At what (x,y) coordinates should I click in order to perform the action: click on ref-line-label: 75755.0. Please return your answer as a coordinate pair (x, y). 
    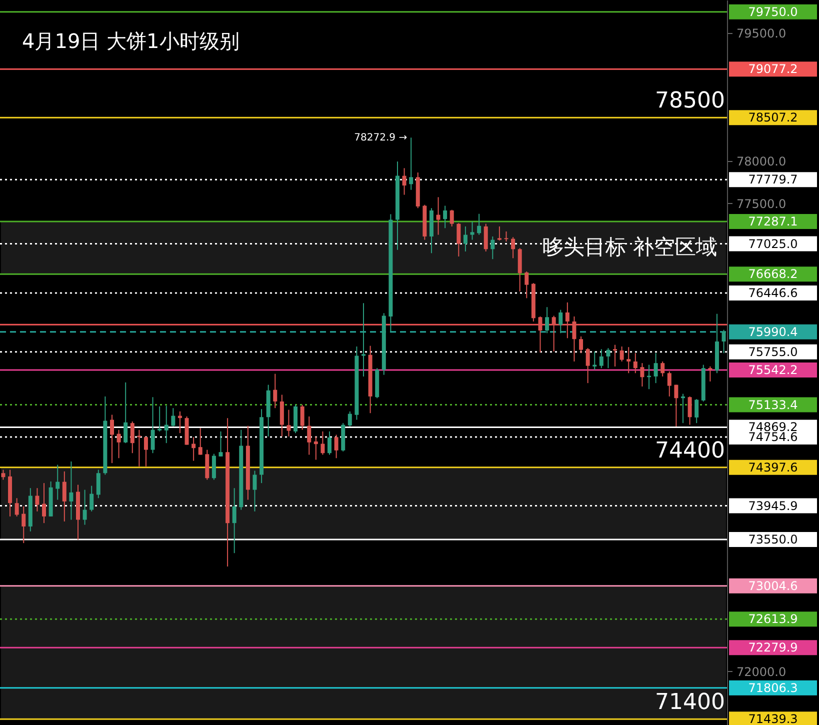
    Looking at the image, I should click on (773, 351).